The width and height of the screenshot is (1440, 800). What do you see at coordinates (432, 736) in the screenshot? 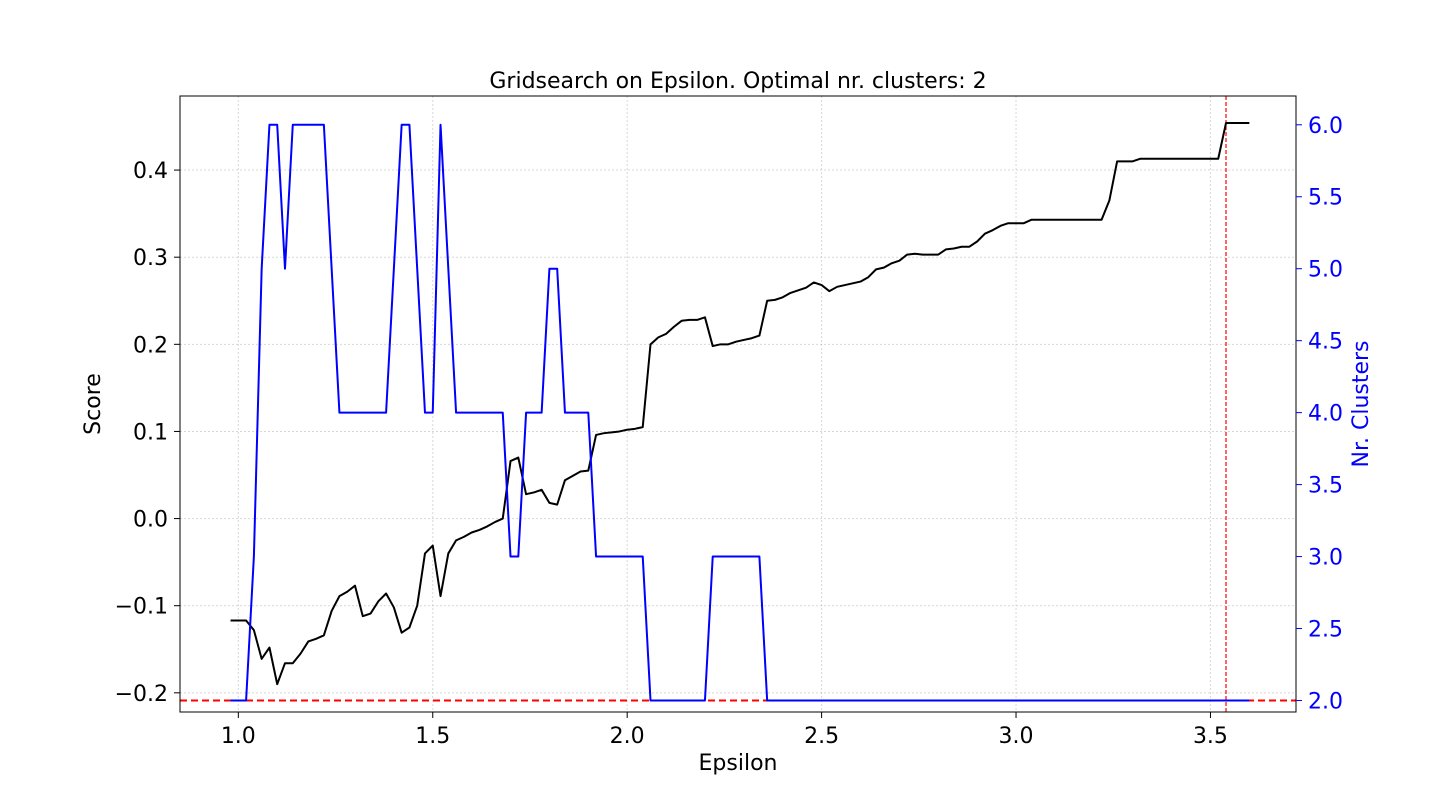
I see `x-tick-label: 1.5` at bounding box center [432, 736].